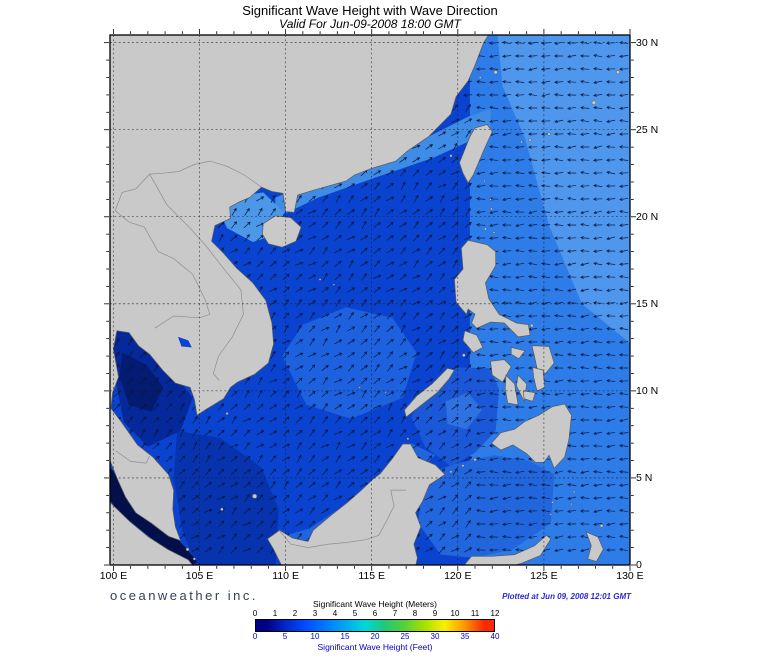 The height and width of the screenshot is (665, 775). I want to click on feet-tick-label: 20, so click(375, 636).